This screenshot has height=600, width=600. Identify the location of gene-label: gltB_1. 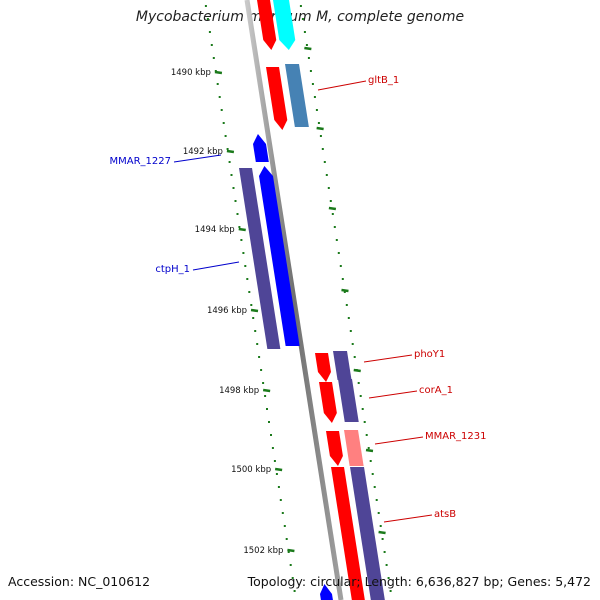
(383, 80).